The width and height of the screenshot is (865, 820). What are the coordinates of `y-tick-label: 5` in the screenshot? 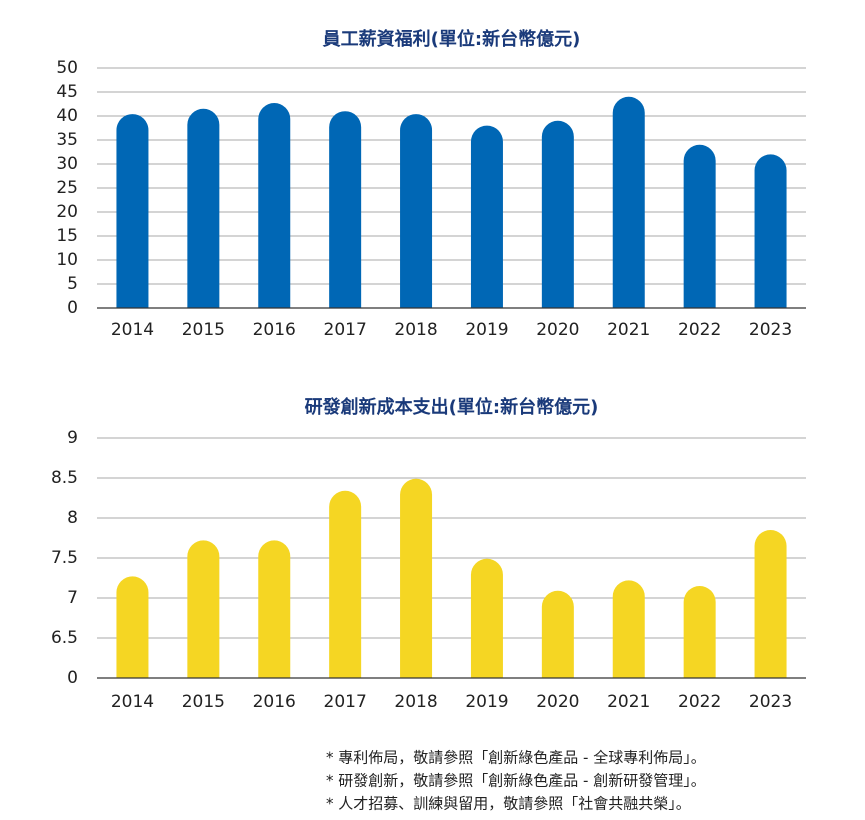 It's located at (72, 284).